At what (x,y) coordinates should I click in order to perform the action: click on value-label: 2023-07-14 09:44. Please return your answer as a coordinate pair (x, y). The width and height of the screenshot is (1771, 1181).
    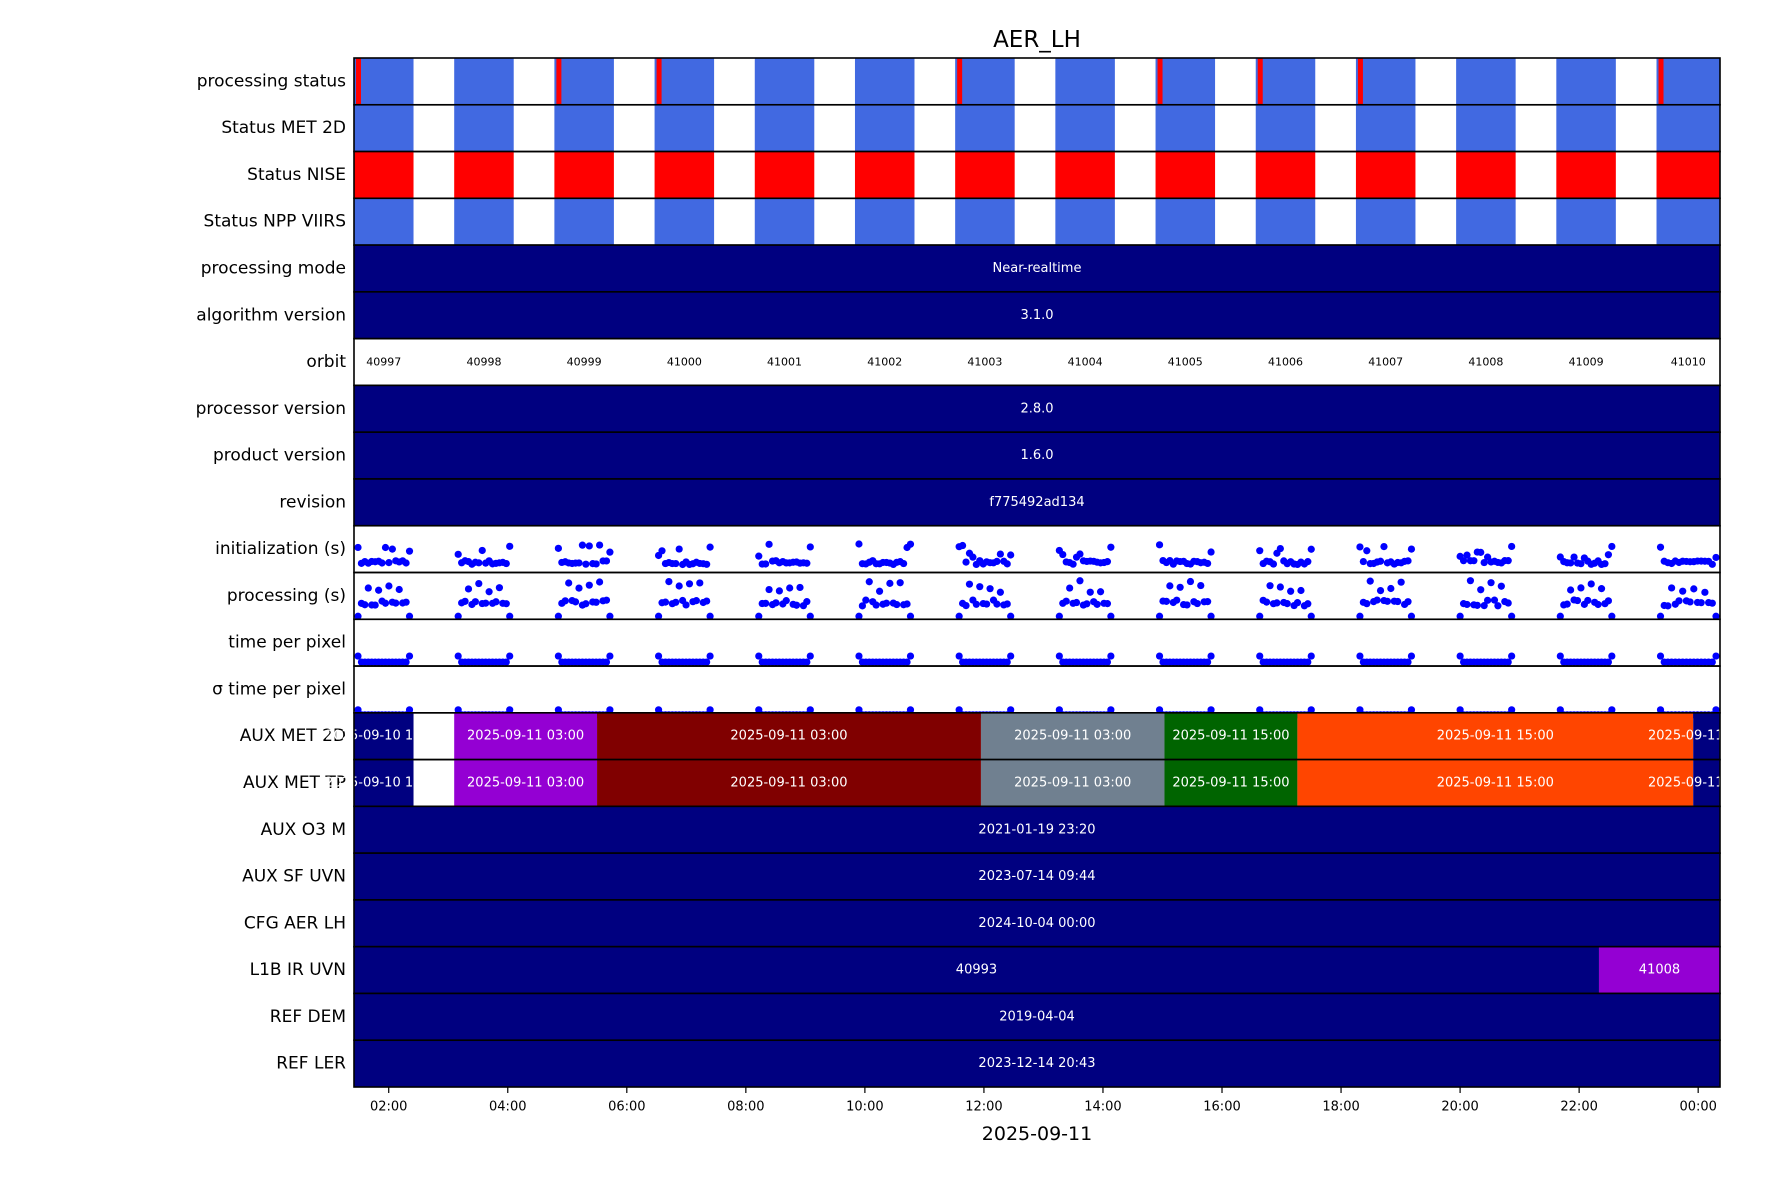
    Looking at the image, I should click on (1036, 876).